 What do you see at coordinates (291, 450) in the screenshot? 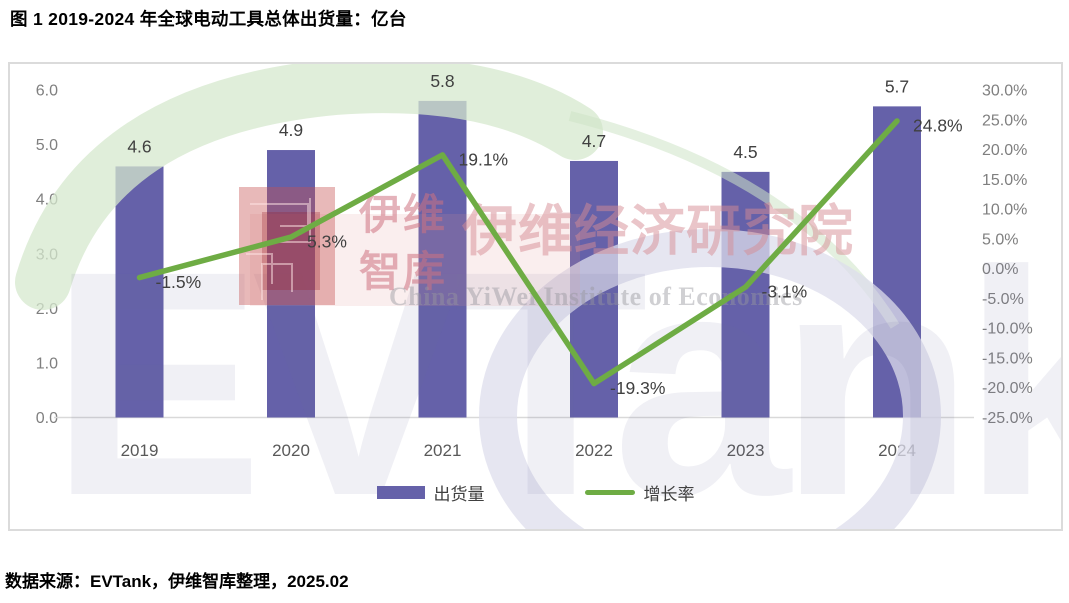
I see `x-axis-label-2020: 2020` at bounding box center [291, 450].